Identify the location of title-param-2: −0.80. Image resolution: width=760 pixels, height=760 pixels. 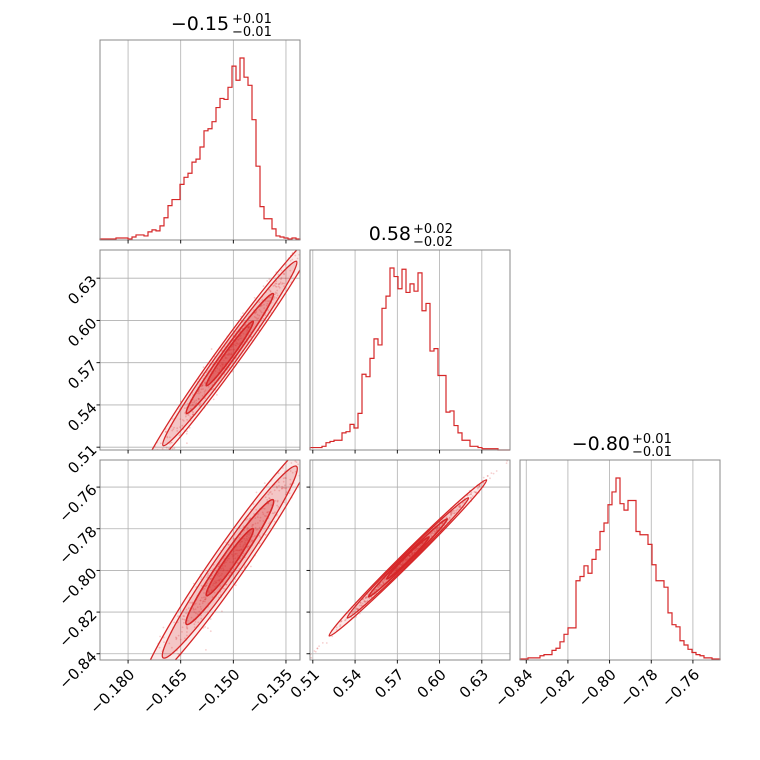
(601, 444).